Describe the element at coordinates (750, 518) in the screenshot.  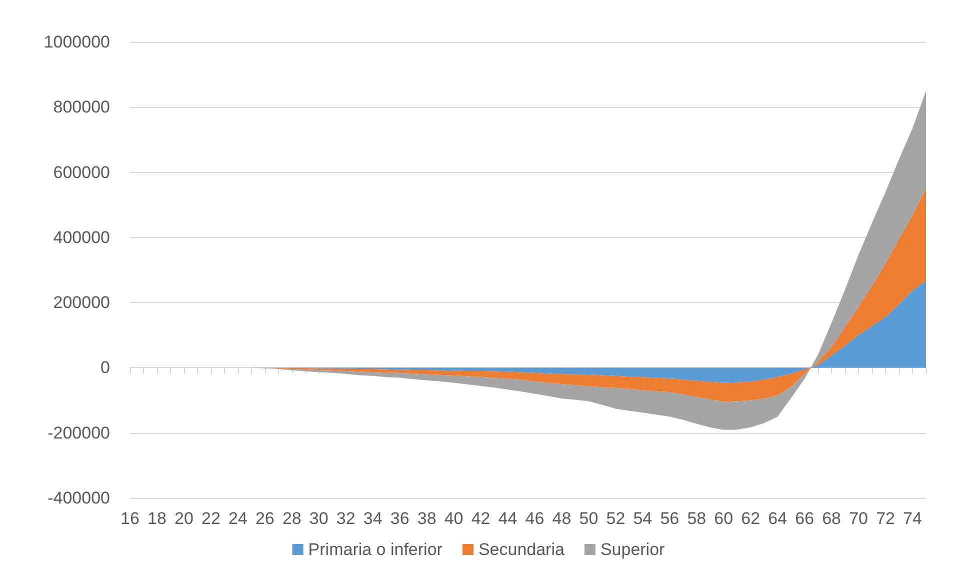
I see `x-tick-label: 62` at that location.